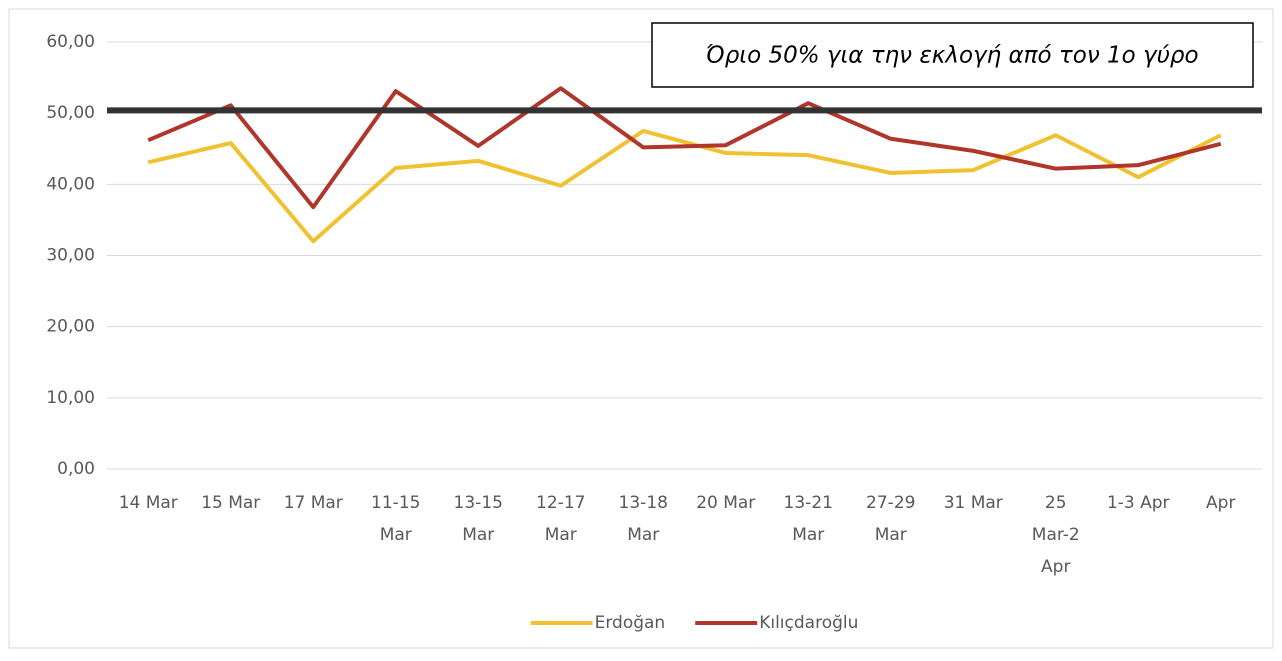 Image resolution: width=1282 pixels, height=661 pixels. I want to click on legend-label: Kılıçdaroğlu, so click(808, 623).